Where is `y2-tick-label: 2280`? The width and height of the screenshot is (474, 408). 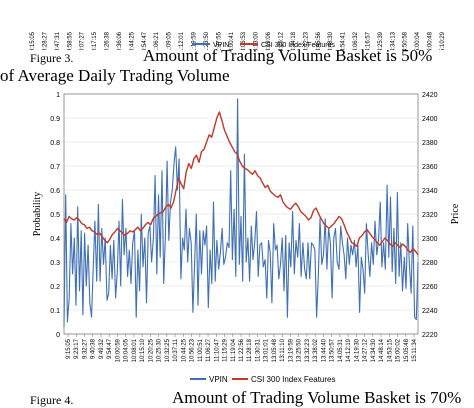 y2-tick-label: 2280 is located at coordinates (430, 263).